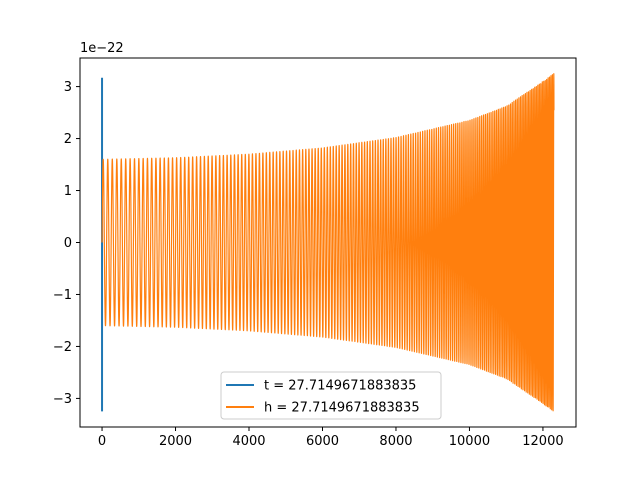  What do you see at coordinates (68, 87) in the screenshot?
I see `y-tick-label: 3` at bounding box center [68, 87].